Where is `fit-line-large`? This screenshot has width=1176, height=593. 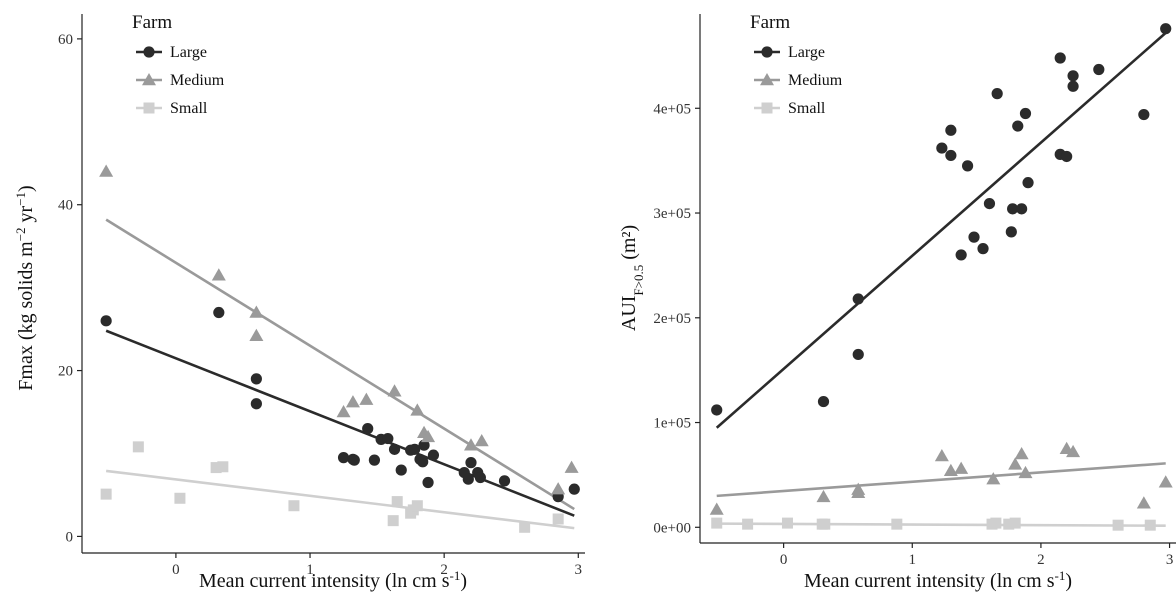 fit-line-large is located at coordinates (340, 423).